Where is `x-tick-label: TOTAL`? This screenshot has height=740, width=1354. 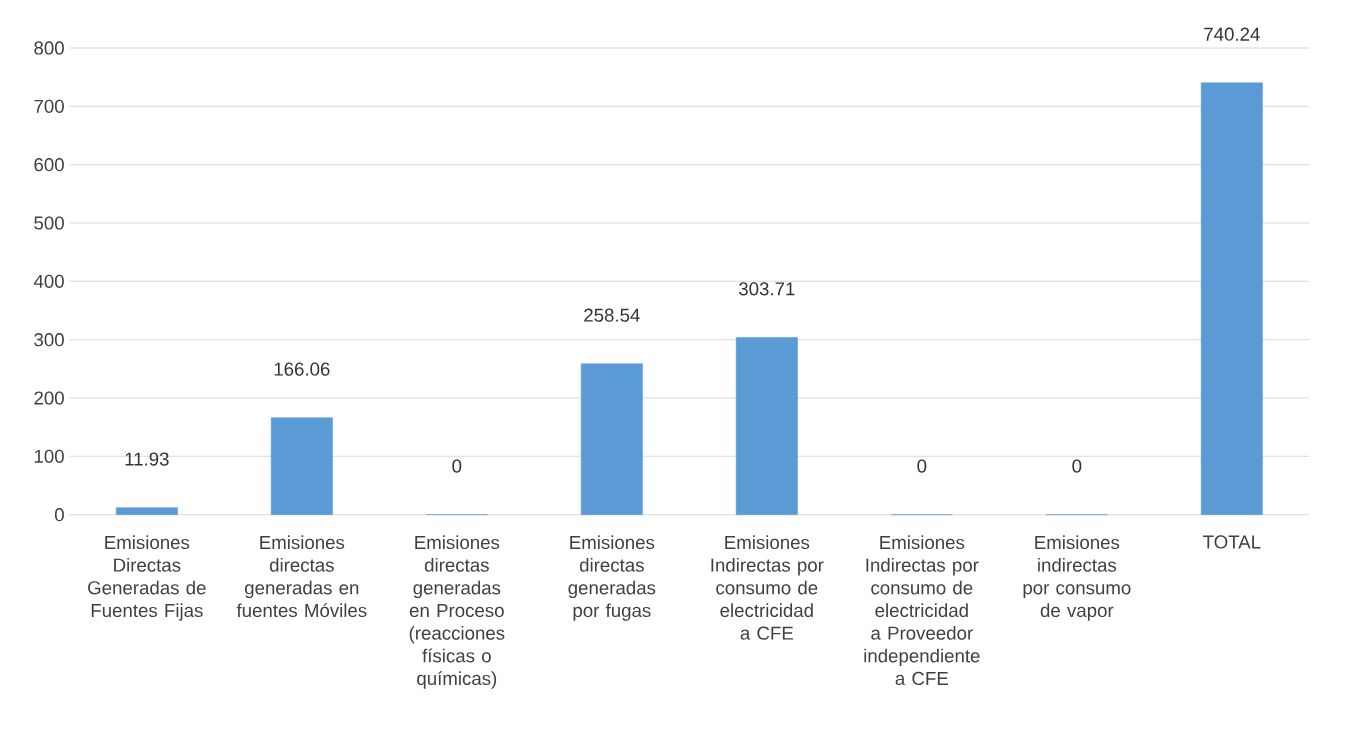
x-tick-label: TOTAL is located at coordinates (1232, 542).